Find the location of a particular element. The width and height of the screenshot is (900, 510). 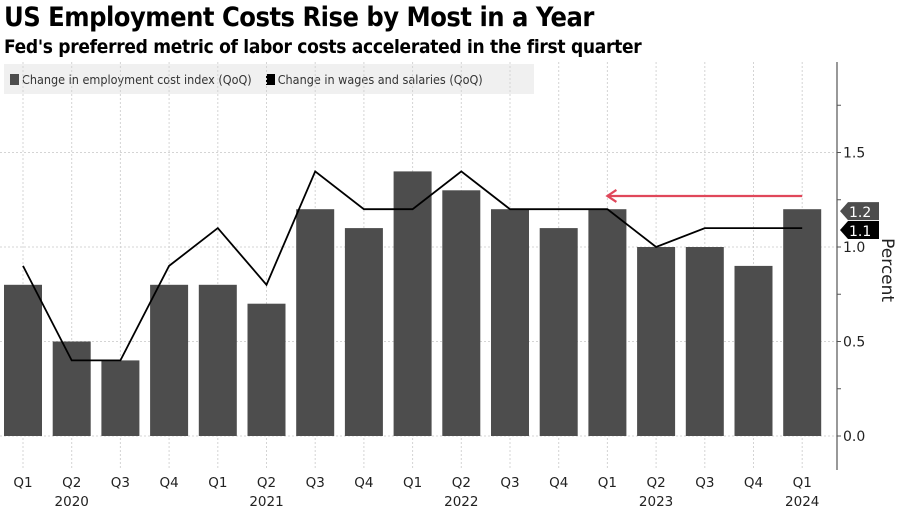

annotation-arrow-head is located at coordinates (611, 196).